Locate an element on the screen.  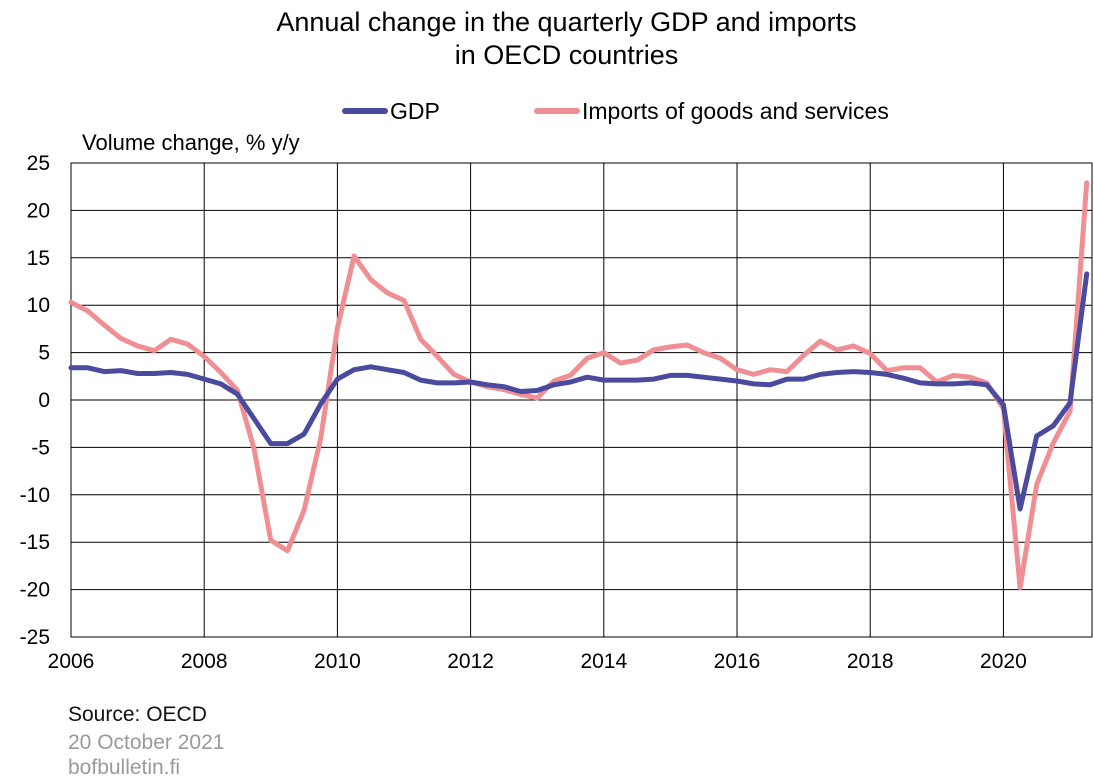
site-note: bofbulletin.fi is located at coordinates (124, 767).